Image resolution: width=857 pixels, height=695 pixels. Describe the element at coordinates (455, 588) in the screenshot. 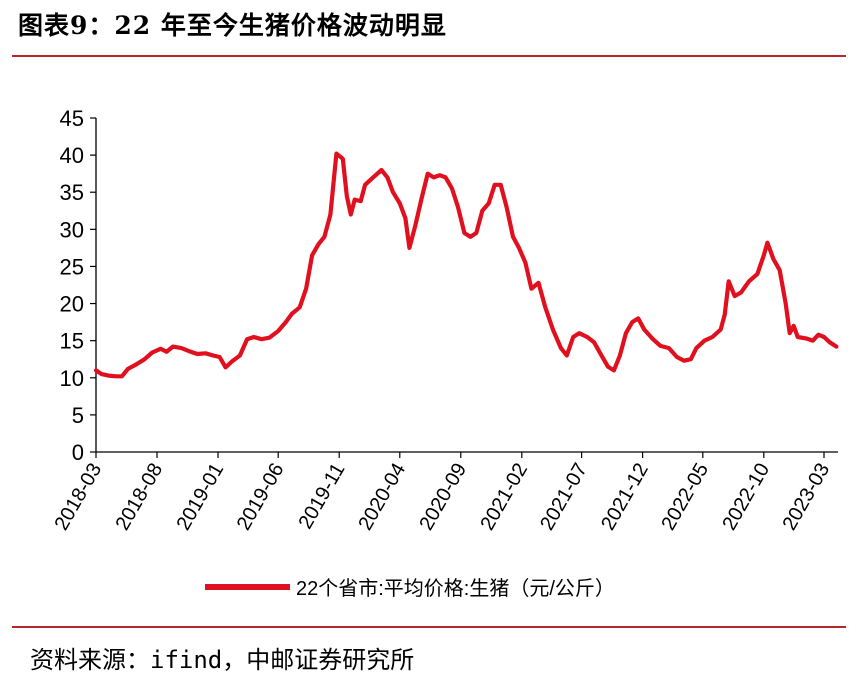

I see `legend-label: 22个省市:平均价格:生猪（元/公斤）` at that location.